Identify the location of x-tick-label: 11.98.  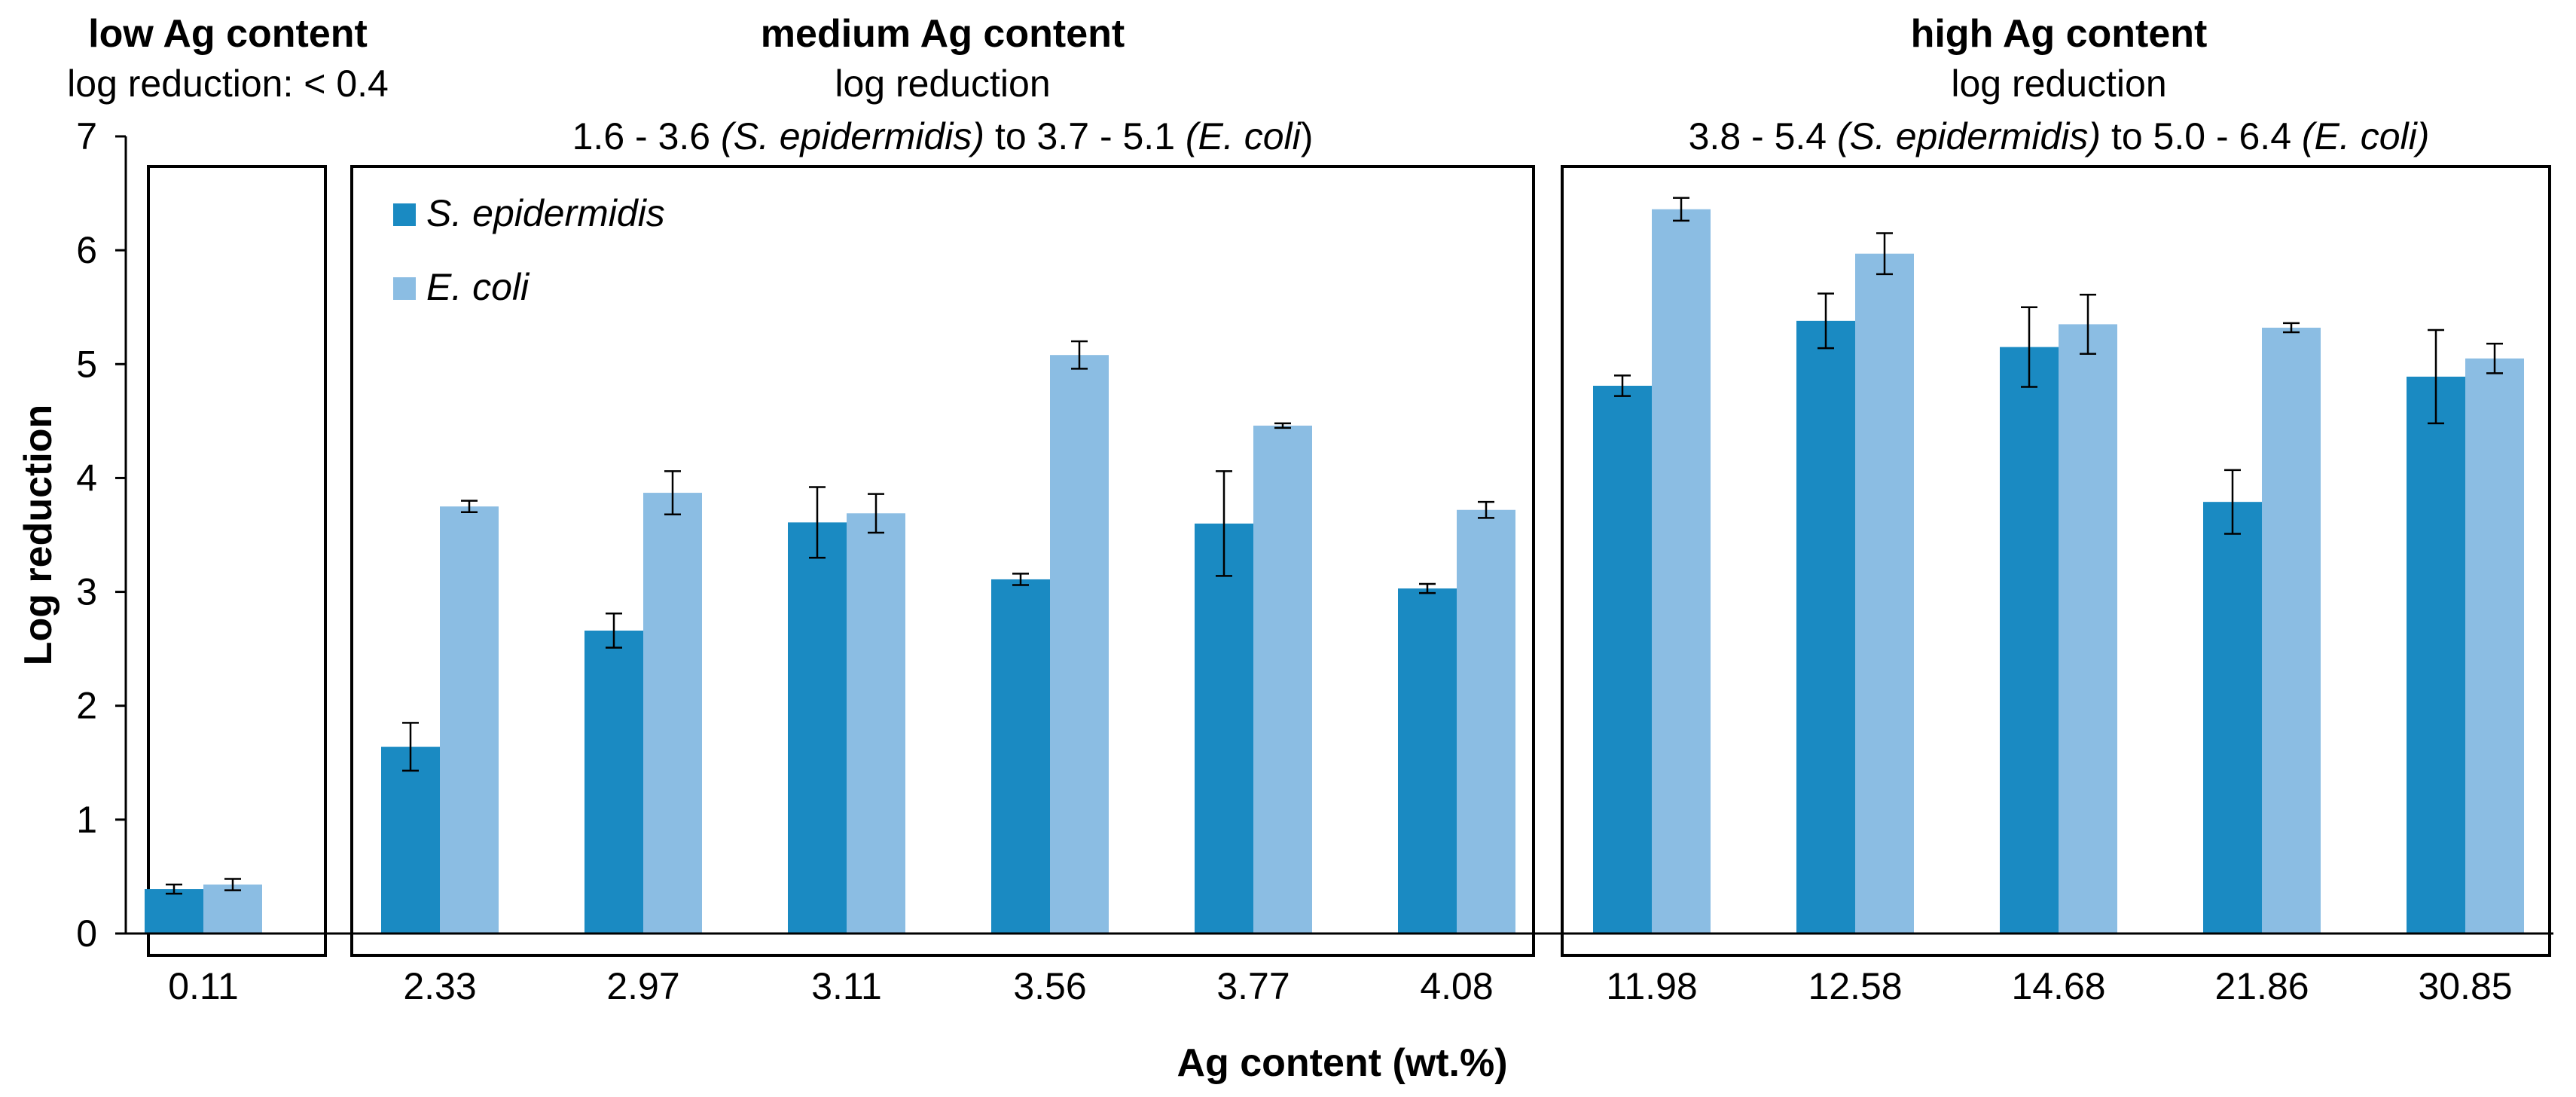
(1652, 986).